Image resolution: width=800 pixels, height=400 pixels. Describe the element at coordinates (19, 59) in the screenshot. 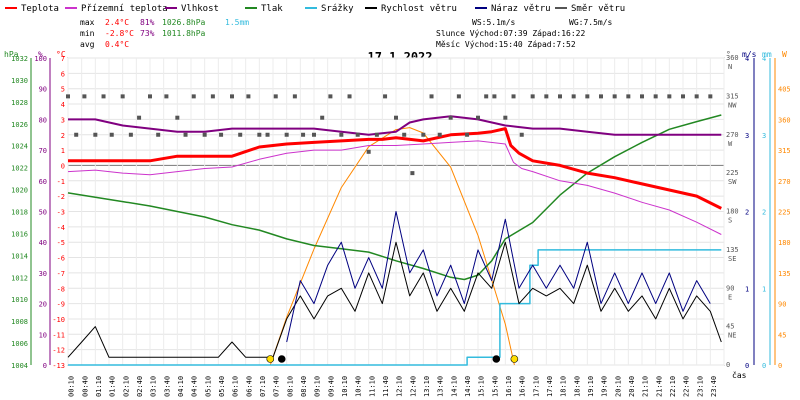

I see `tick-label-hpa: 1032` at that location.